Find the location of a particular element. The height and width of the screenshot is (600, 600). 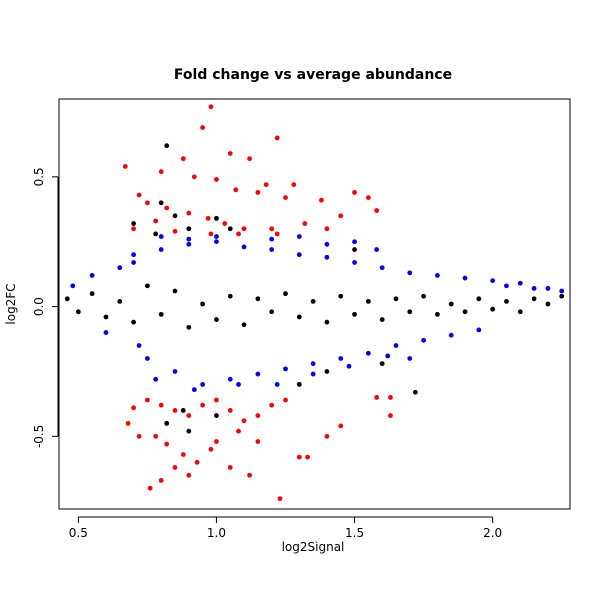

y-axis: -0.5 0.0 0.5 is located at coordinates (45, 307).